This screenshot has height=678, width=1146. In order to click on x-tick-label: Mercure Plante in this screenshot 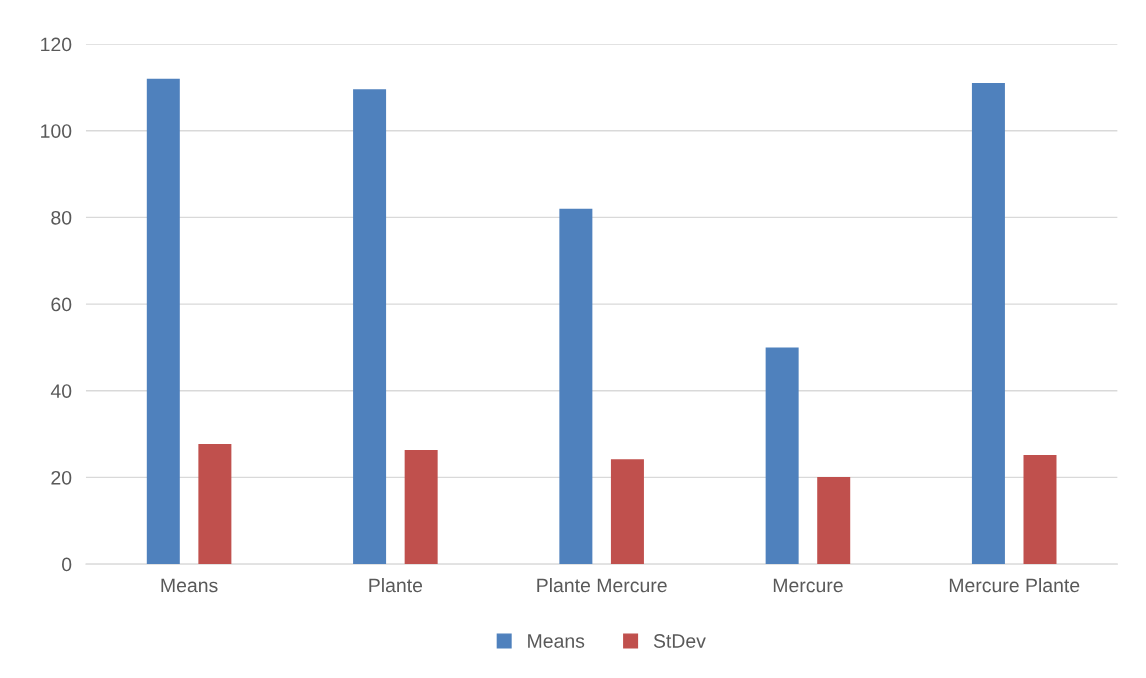, I will do `click(1014, 585)`.